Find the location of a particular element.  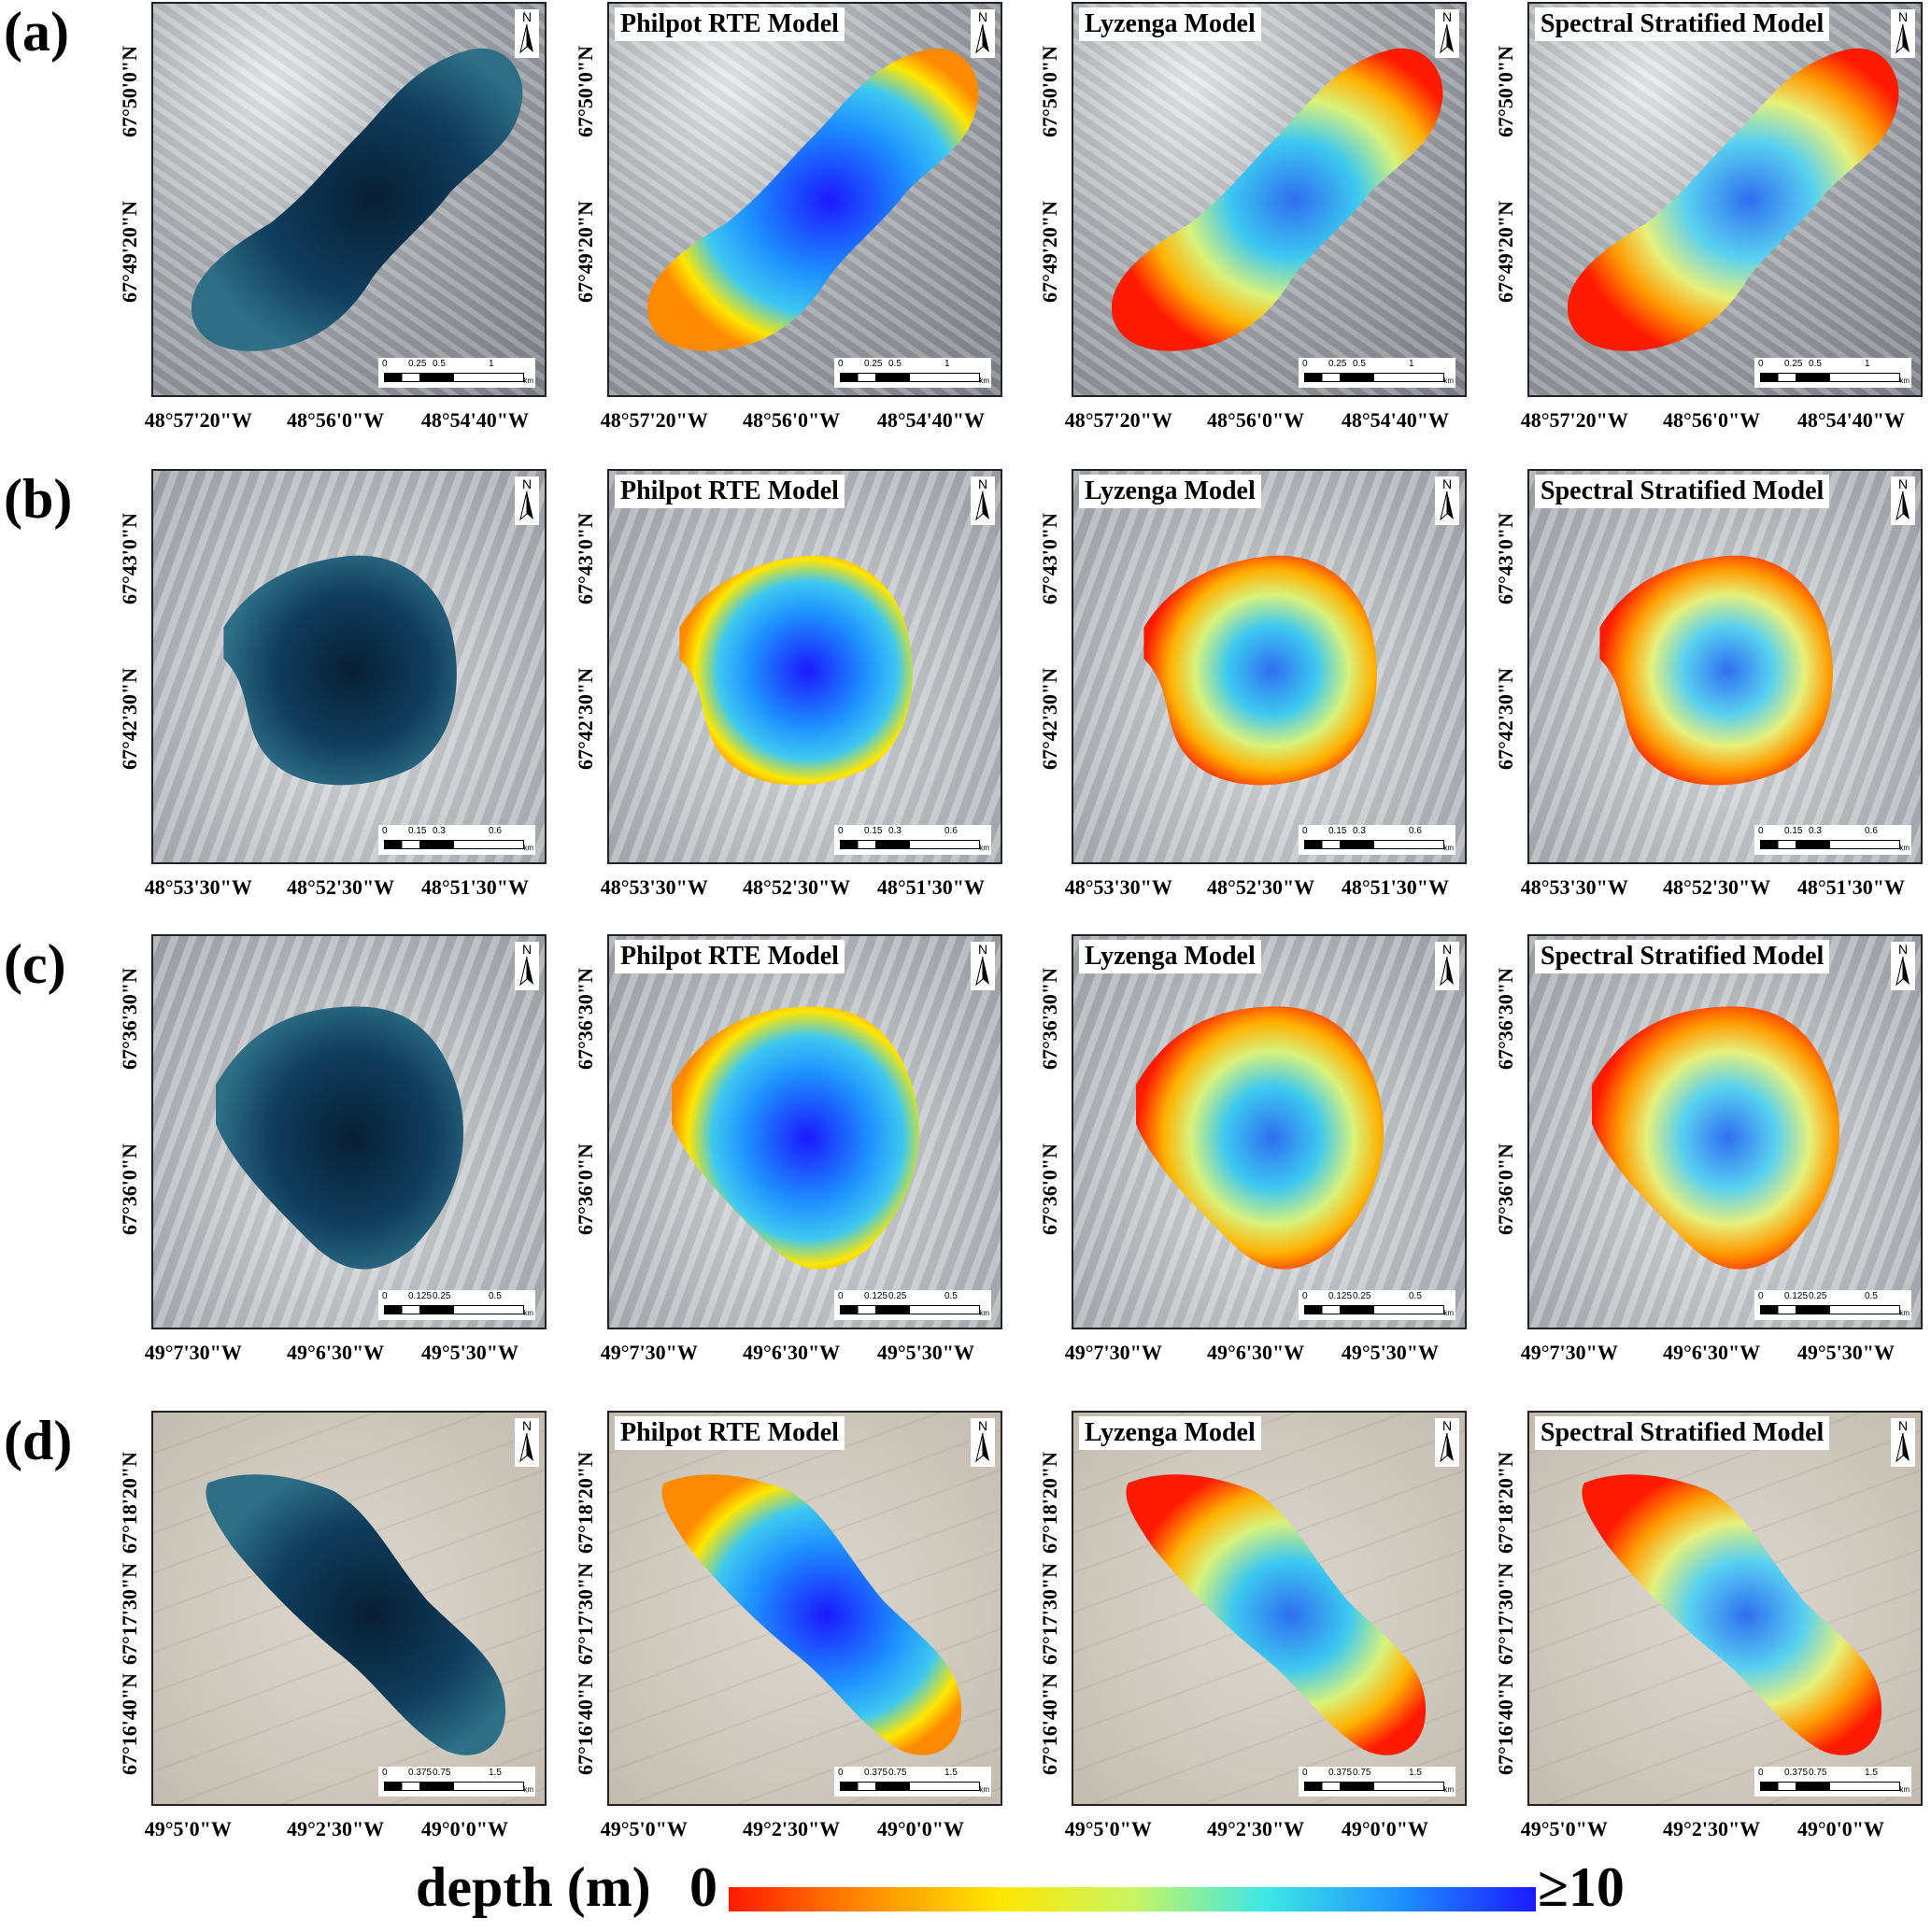

true-color-panel: N 0 0.25 0.5 1 km is located at coordinates (349, 199).